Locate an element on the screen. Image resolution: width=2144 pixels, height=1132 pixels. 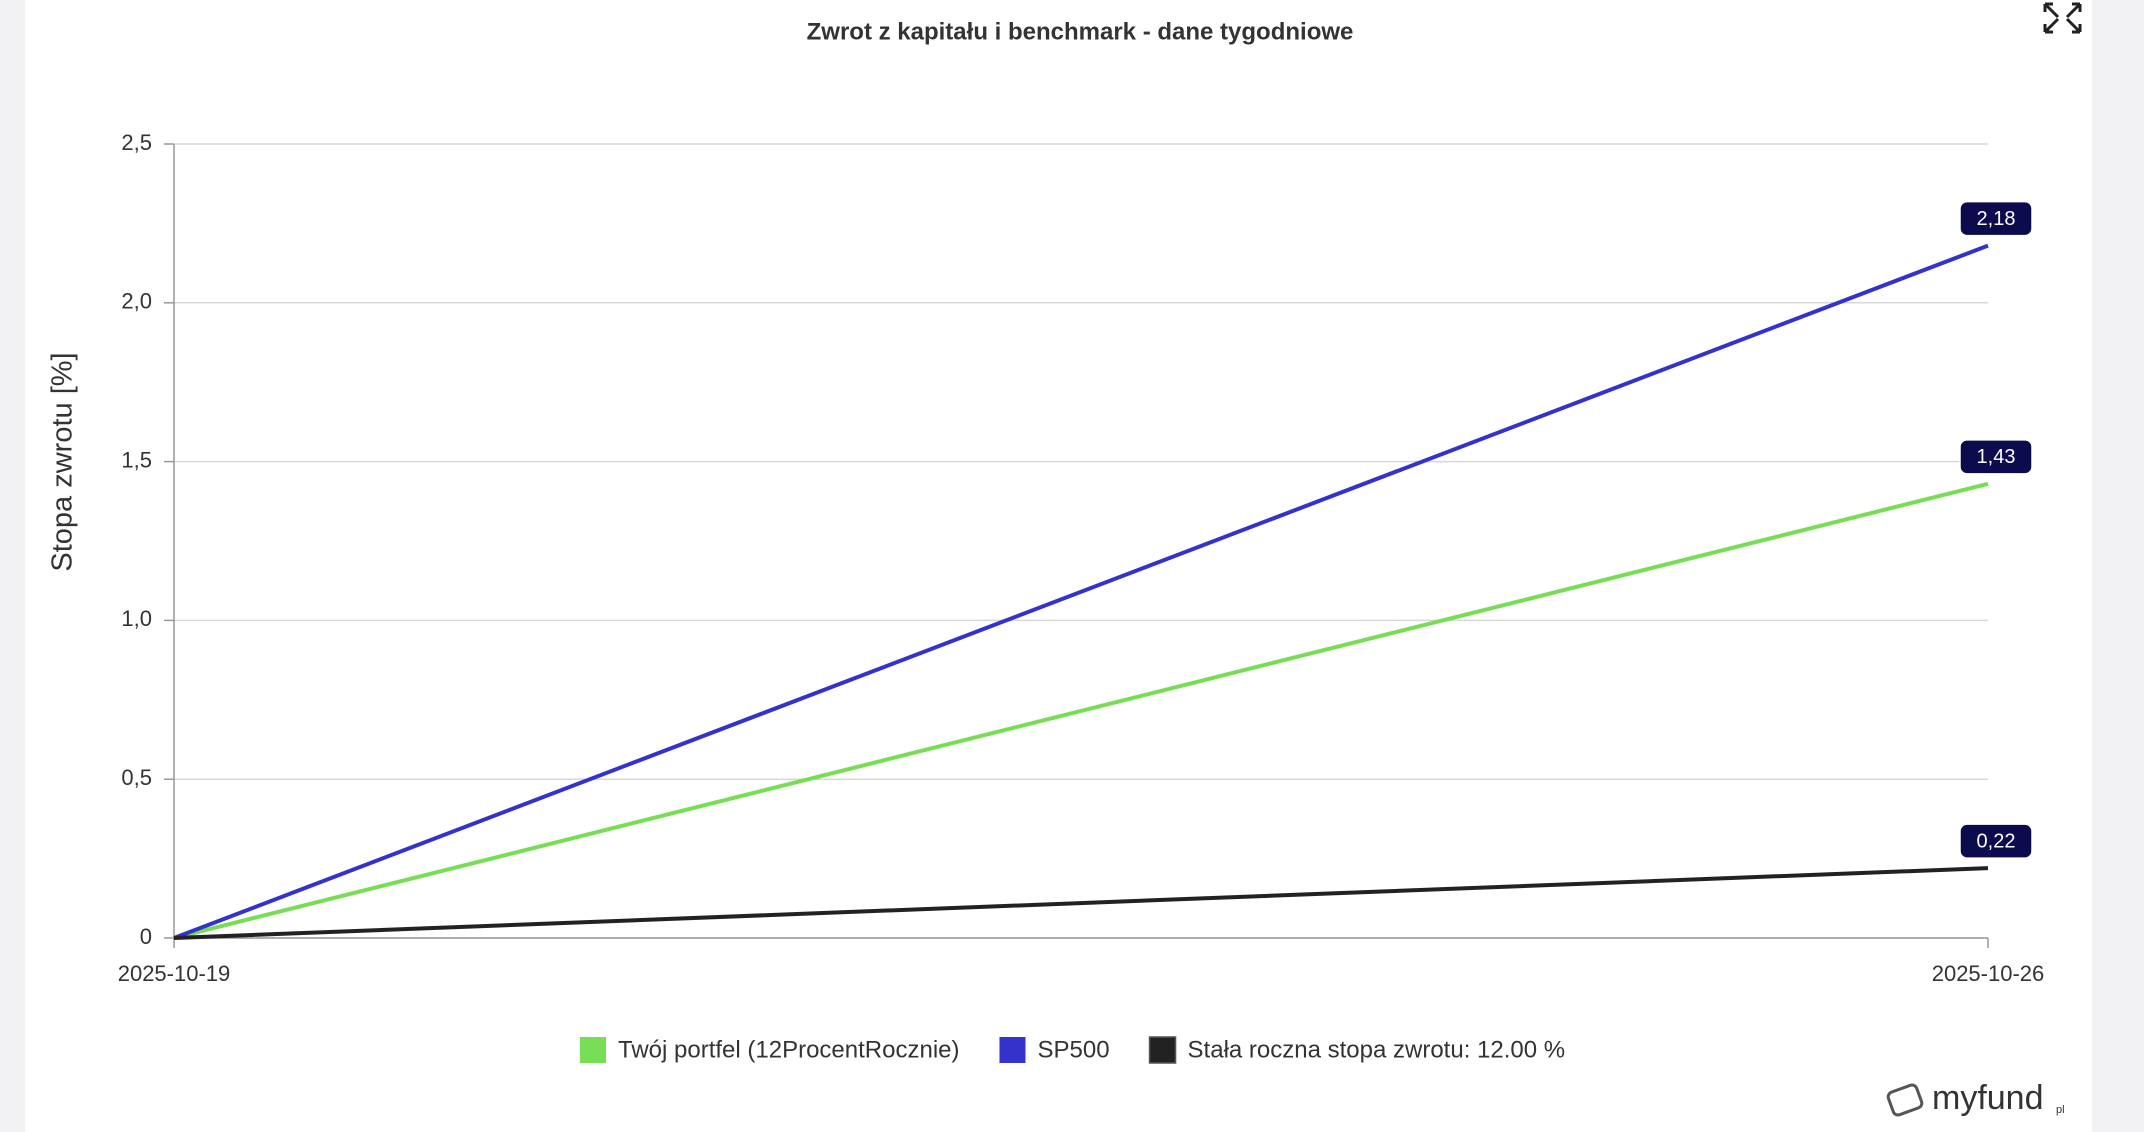
legend-label: Stała roczna stopa zwrotu: 12.00 % is located at coordinates (1377, 1049).